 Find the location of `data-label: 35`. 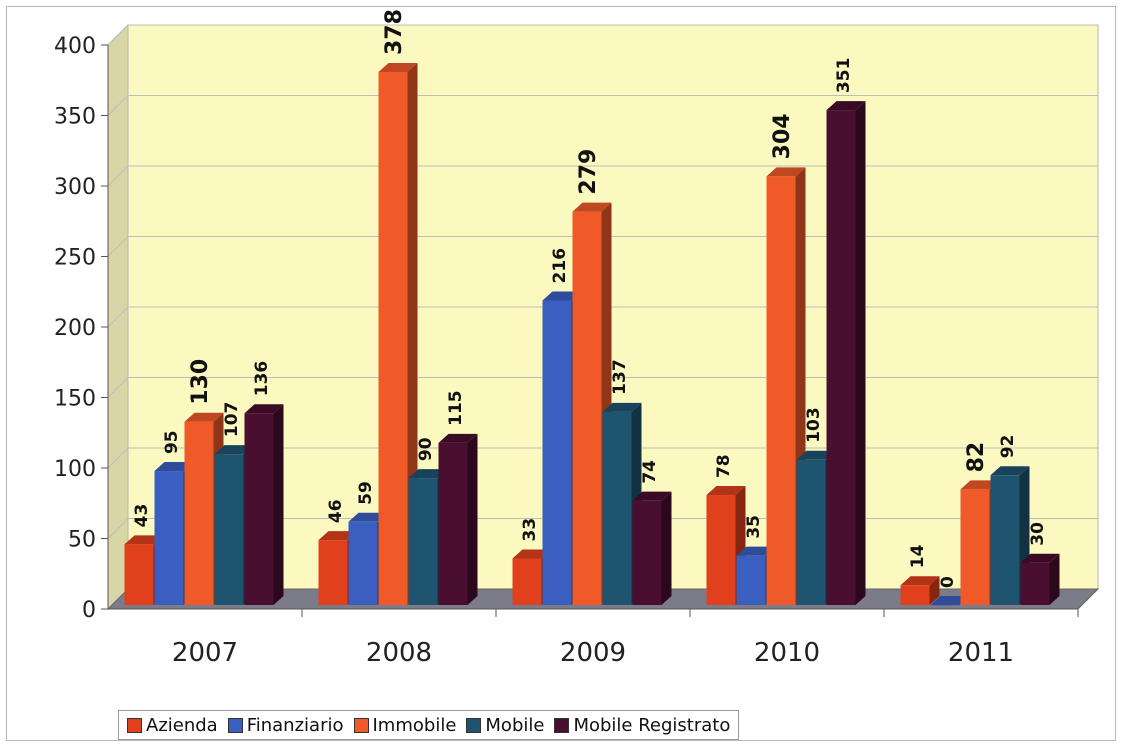

data-label: 35 is located at coordinates (754, 527).